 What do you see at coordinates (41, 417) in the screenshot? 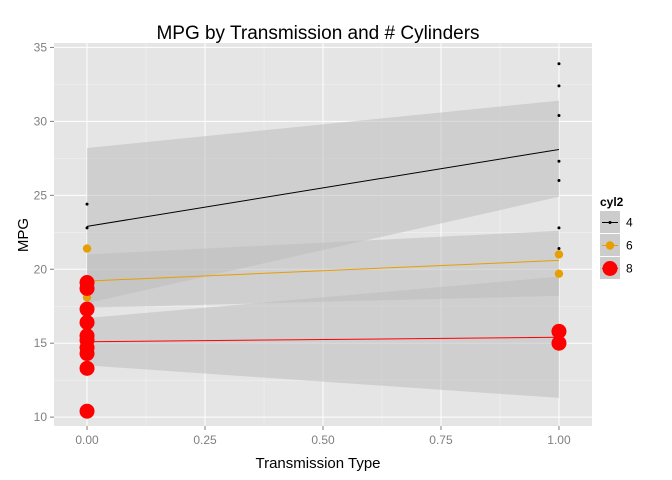
I see `y-tick-label: 10` at bounding box center [41, 417].